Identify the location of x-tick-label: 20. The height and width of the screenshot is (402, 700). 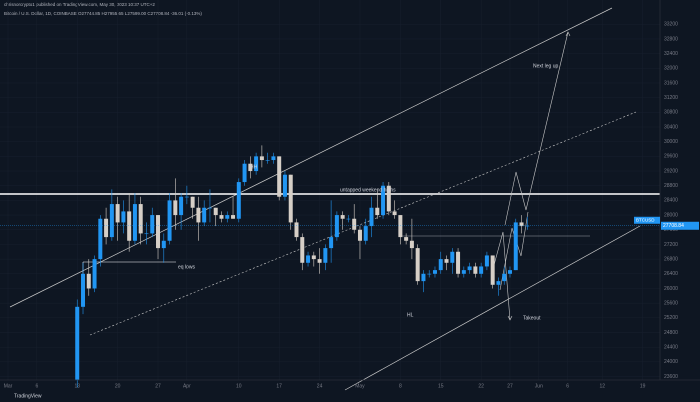
(118, 386).